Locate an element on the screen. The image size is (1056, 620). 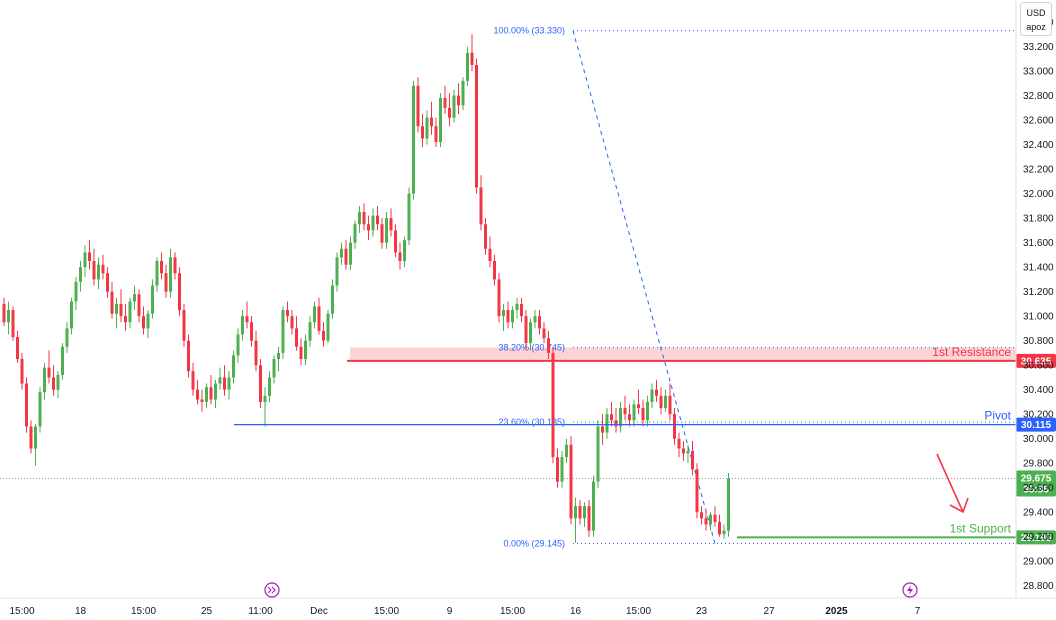
last-price-tag is located at coordinates (1036, 483).